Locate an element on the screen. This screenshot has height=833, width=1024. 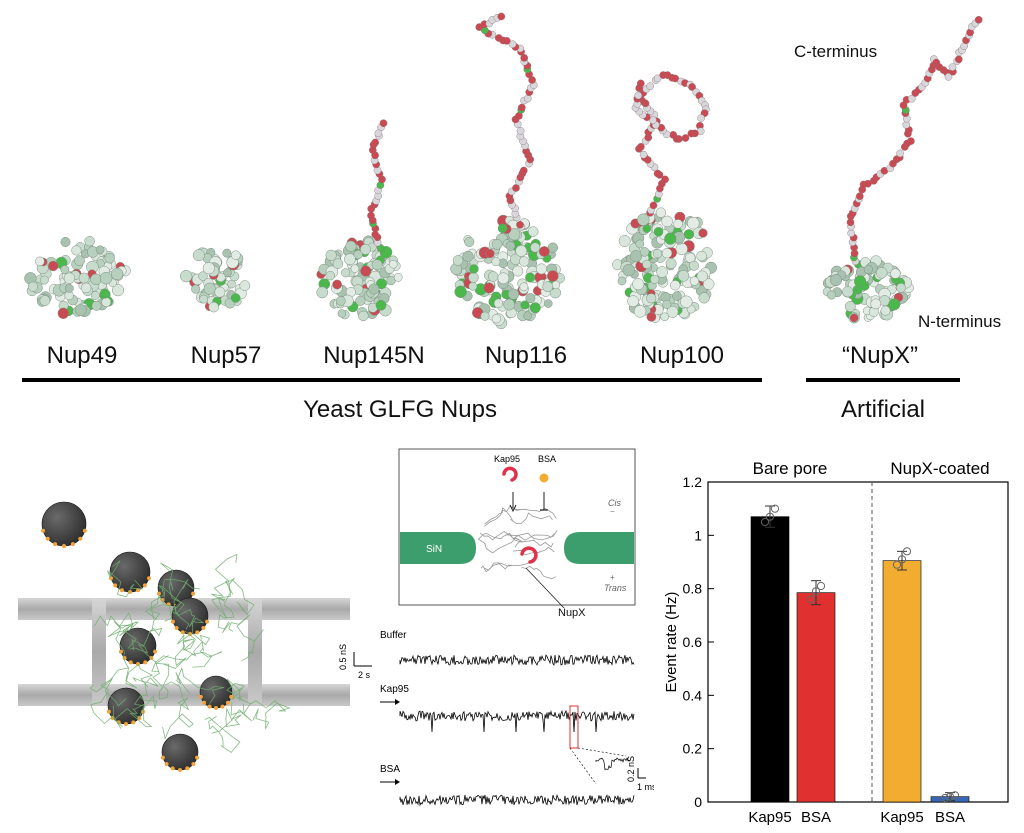
cis-sign: − is located at coordinates (612, 511).